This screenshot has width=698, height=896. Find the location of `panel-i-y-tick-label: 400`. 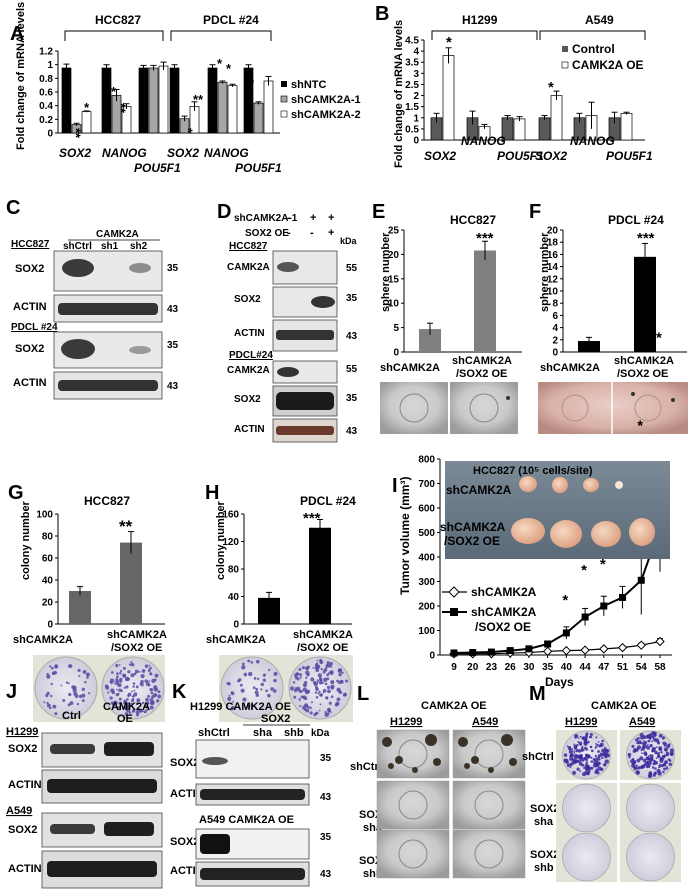

panel-i-y-tick-label: 400 is located at coordinates (426, 558).